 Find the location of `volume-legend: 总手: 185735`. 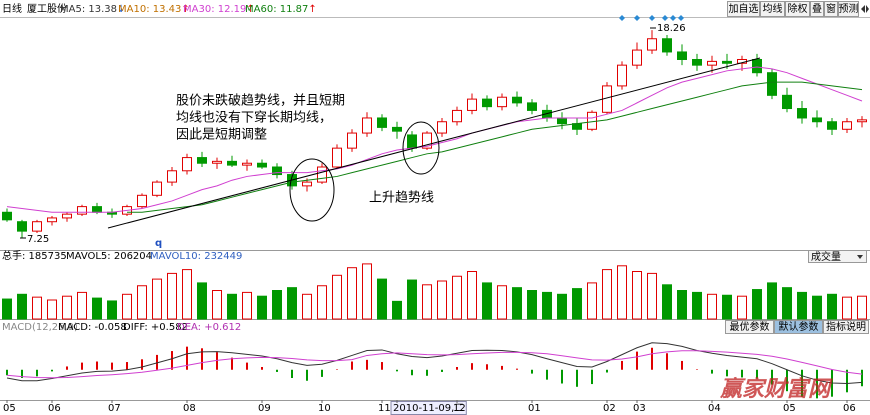

volume-legend: 总手: 185735 is located at coordinates (34, 255).